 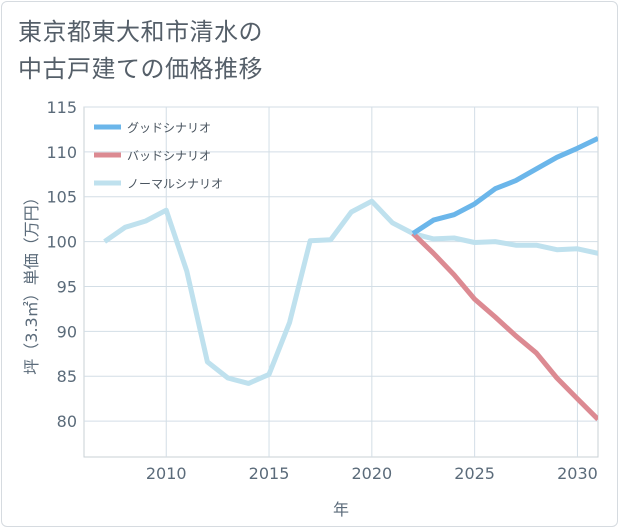 I want to click on chart-title-line-2: 中古戸建ての価格推移, so click(x=140, y=69).